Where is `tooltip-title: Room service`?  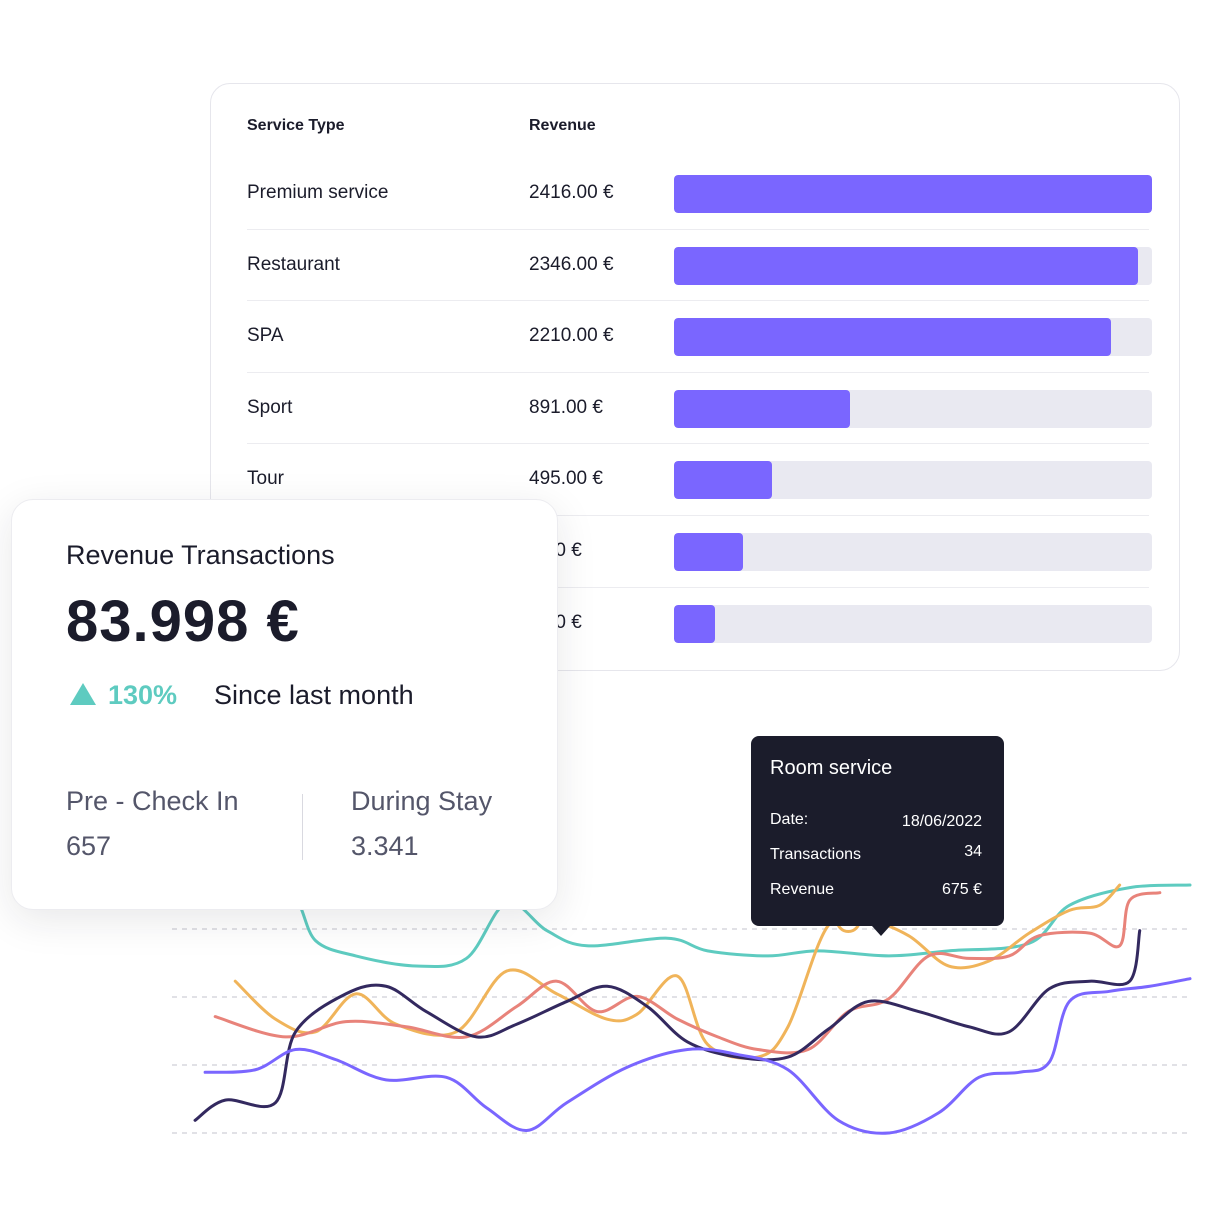 tooltip-title: Room service is located at coordinates (831, 768).